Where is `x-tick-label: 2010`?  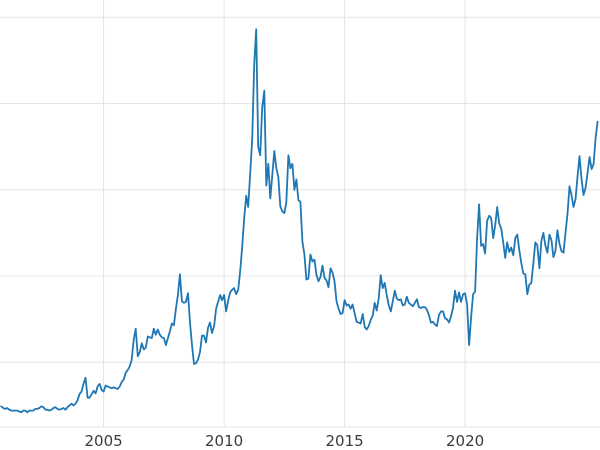
x-tick-label: 2010 is located at coordinates (224, 441).